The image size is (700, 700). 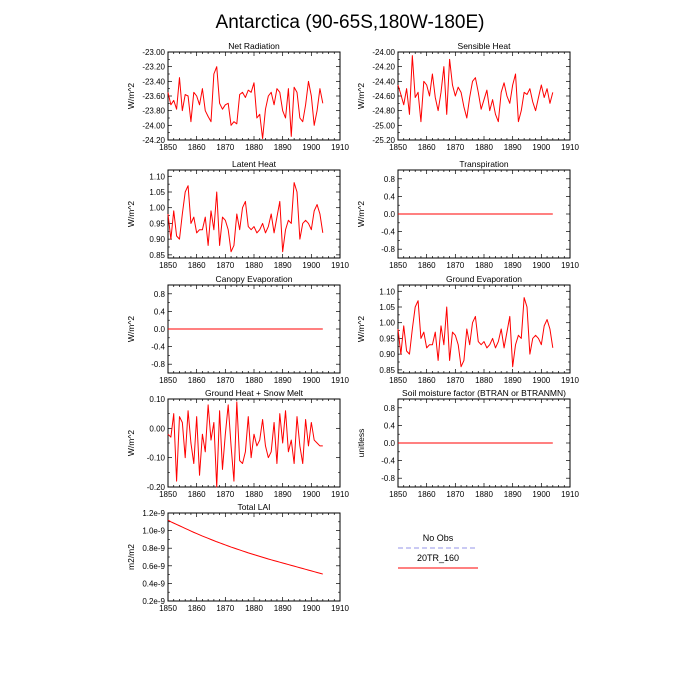 What do you see at coordinates (131, 557) in the screenshot?
I see `y-axis-label: m2/m2` at bounding box center [131, 557].